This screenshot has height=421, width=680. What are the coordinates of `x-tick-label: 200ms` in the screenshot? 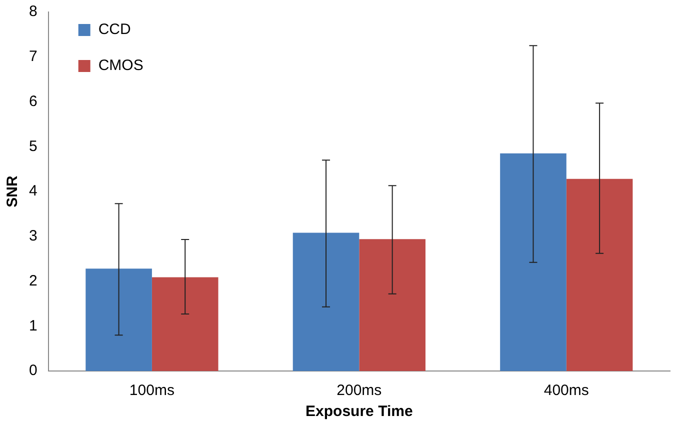 It's located at (359, 391).